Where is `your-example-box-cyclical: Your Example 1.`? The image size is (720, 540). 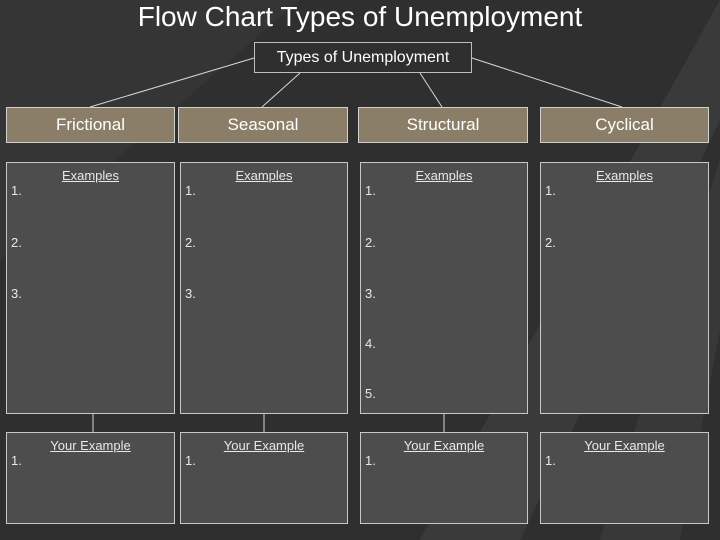 your-example-box-cyclical: Your Example 1. is located at coordinates (624, 478).